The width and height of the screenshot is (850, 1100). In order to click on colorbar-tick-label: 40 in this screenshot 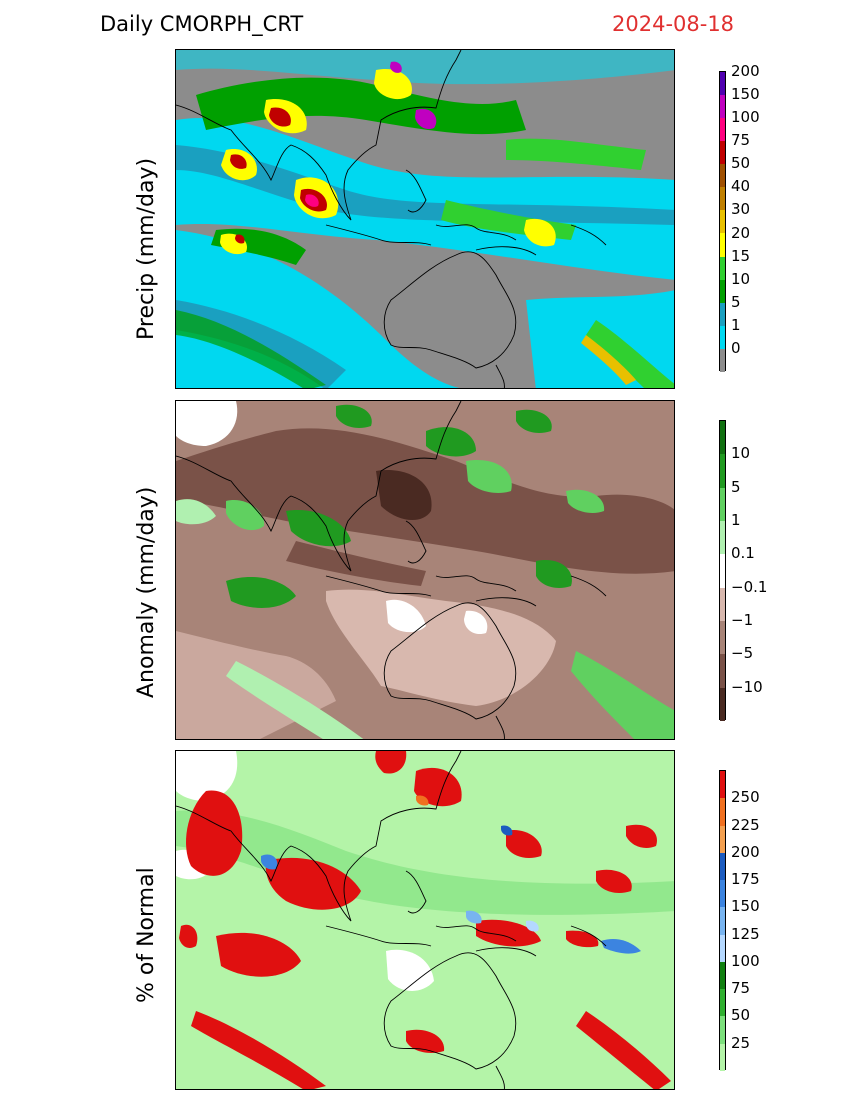, I will do `click(741, 186)`.